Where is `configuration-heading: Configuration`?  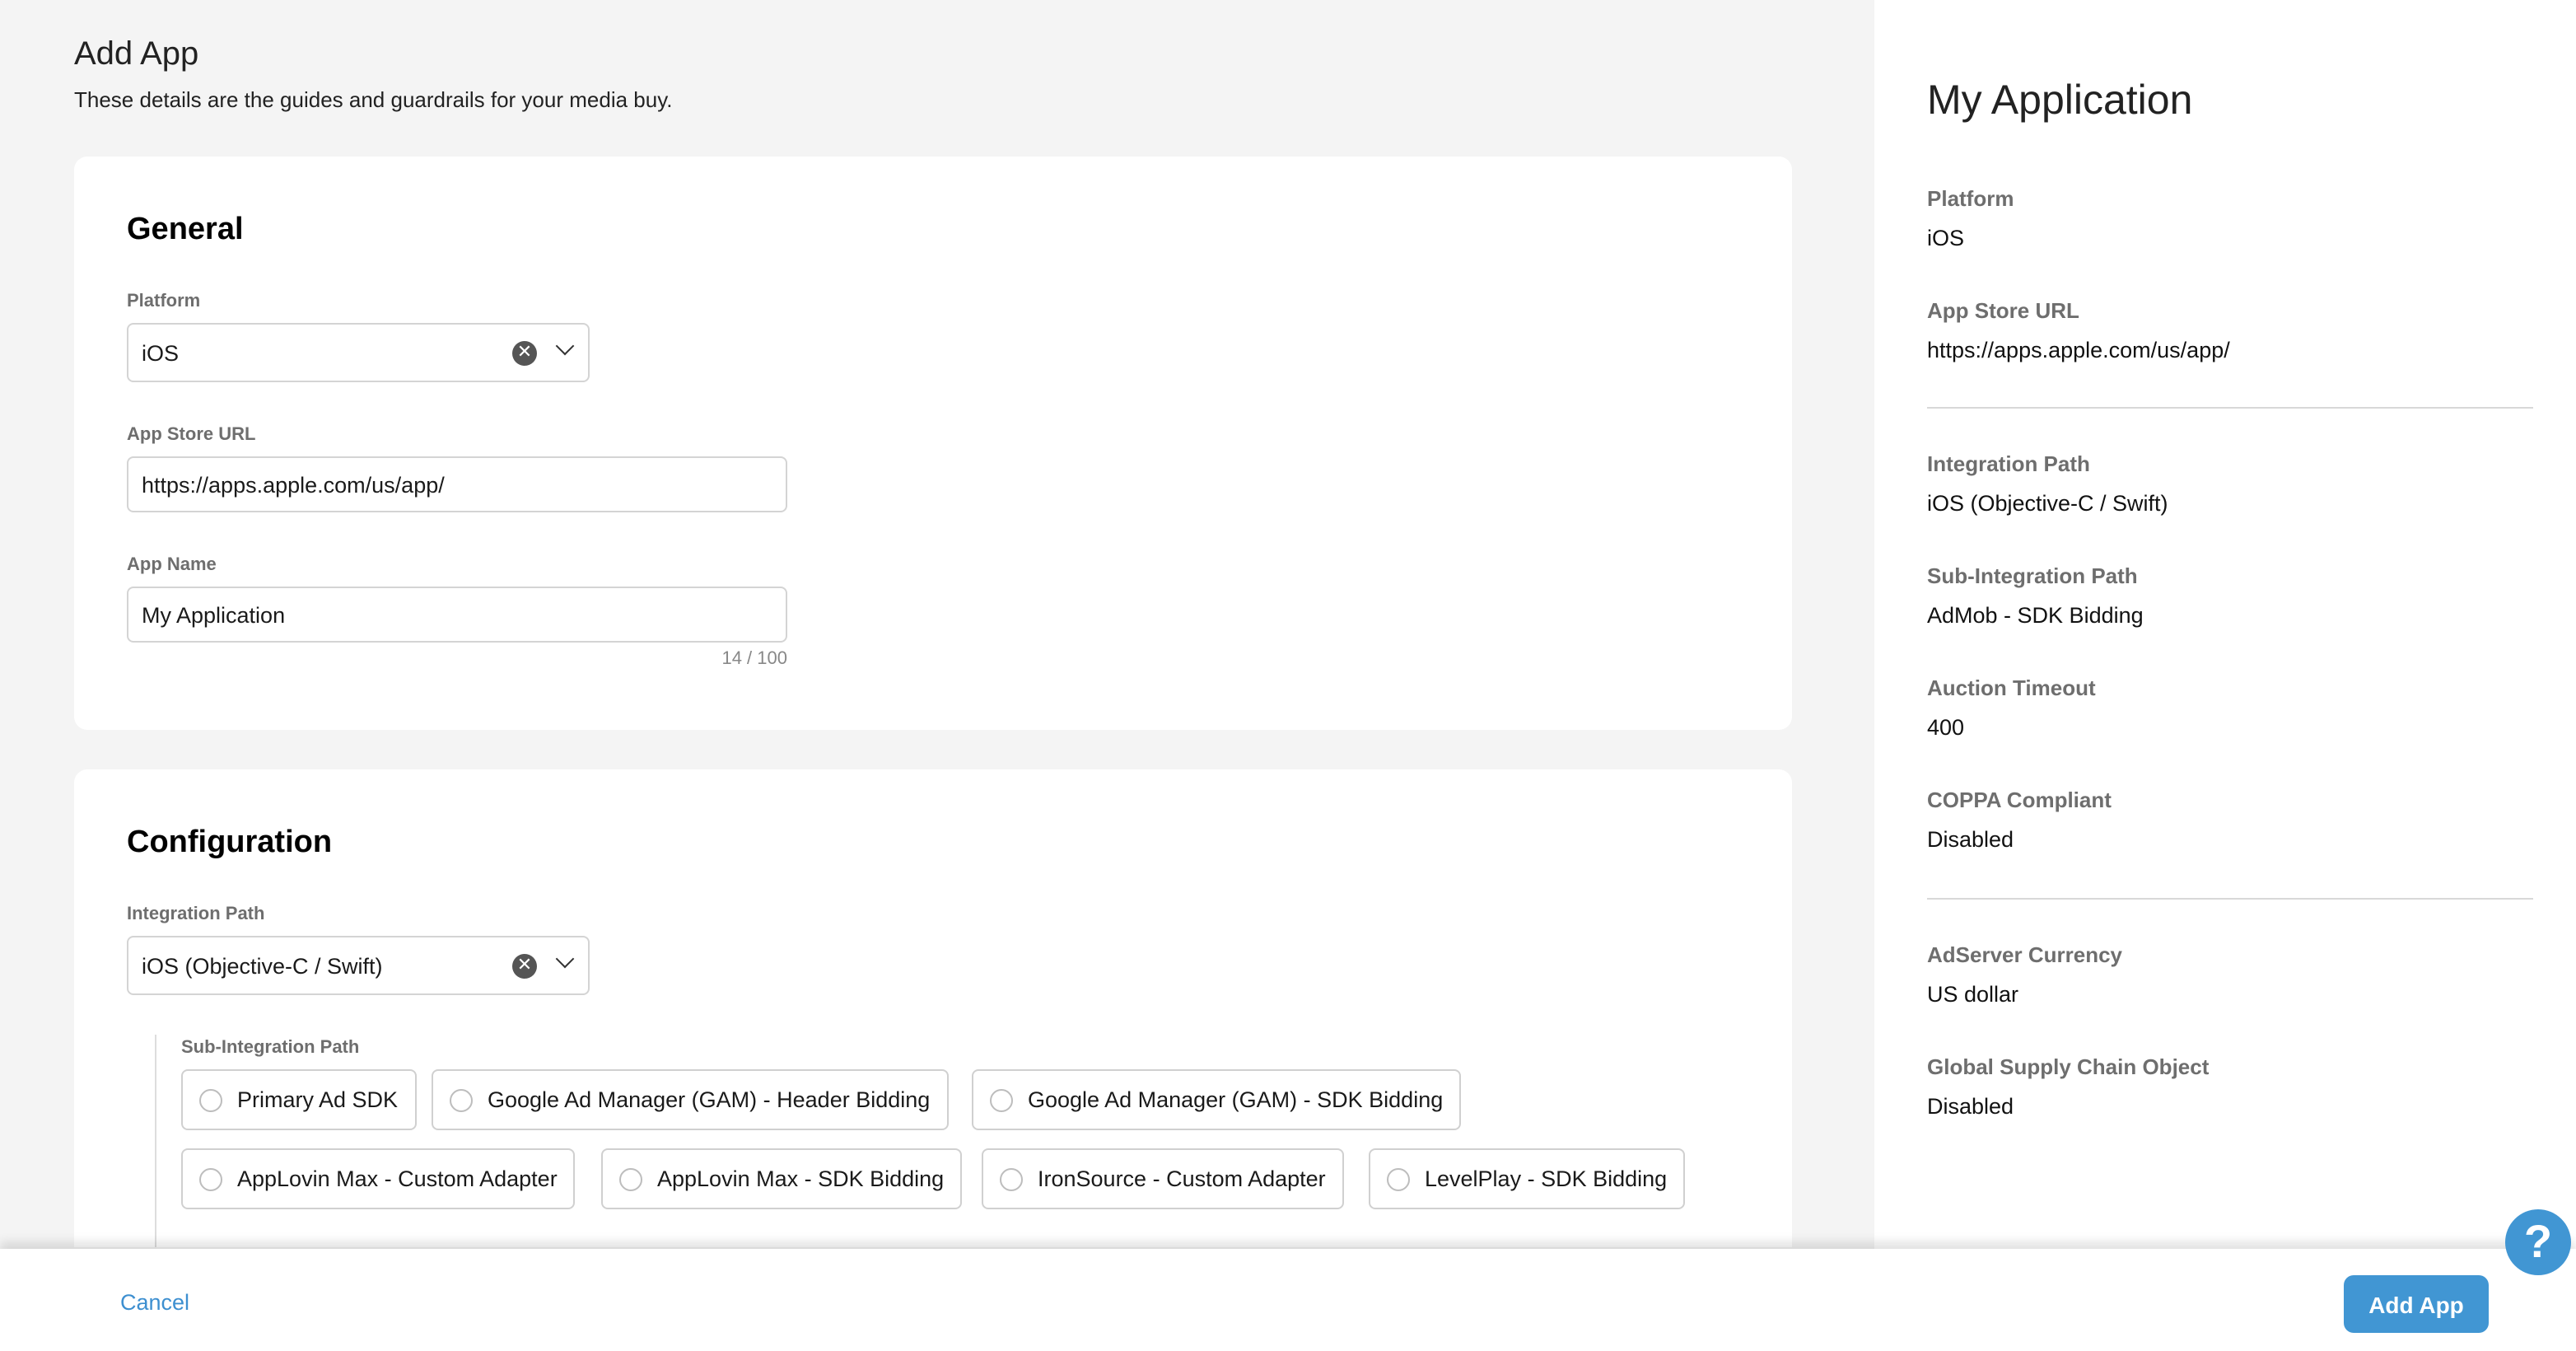
configuration-heading: Configuration is located at coordinates (230, 842).